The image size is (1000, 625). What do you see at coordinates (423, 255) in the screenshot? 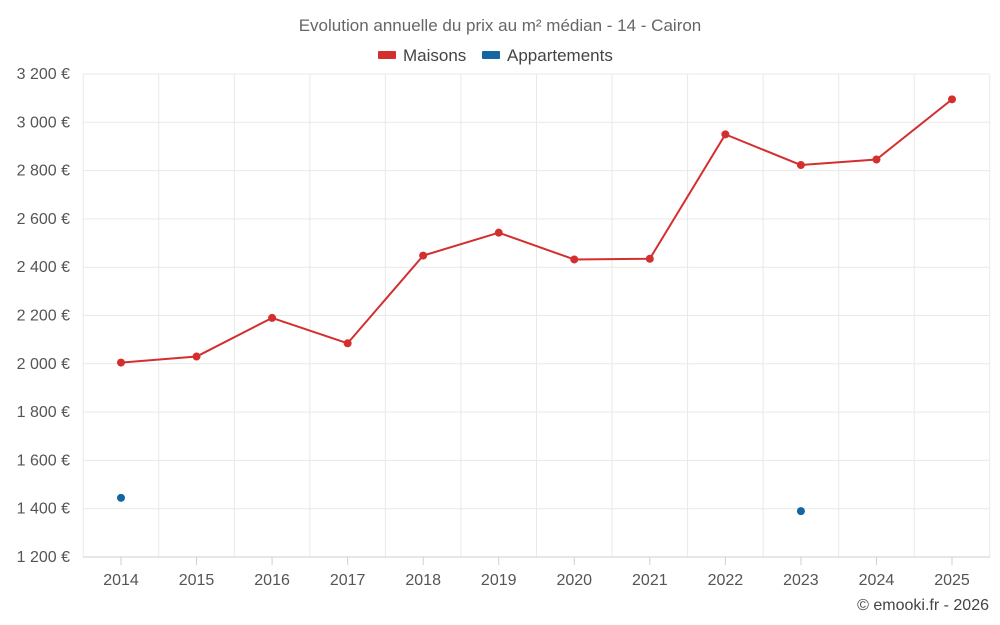
I see `data-point-maisons-2018` at bounding box center [423, 255].